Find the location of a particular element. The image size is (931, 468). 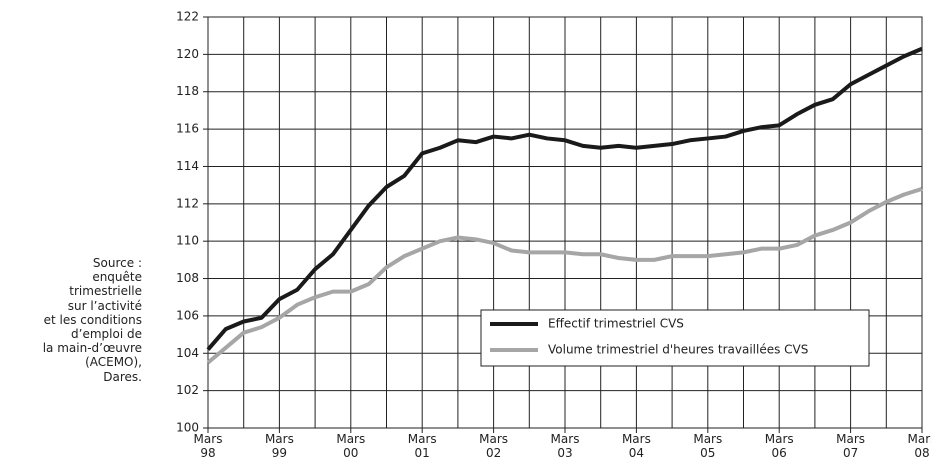

x-tick-label: Mars 03 is located at coordinates (565, 446).